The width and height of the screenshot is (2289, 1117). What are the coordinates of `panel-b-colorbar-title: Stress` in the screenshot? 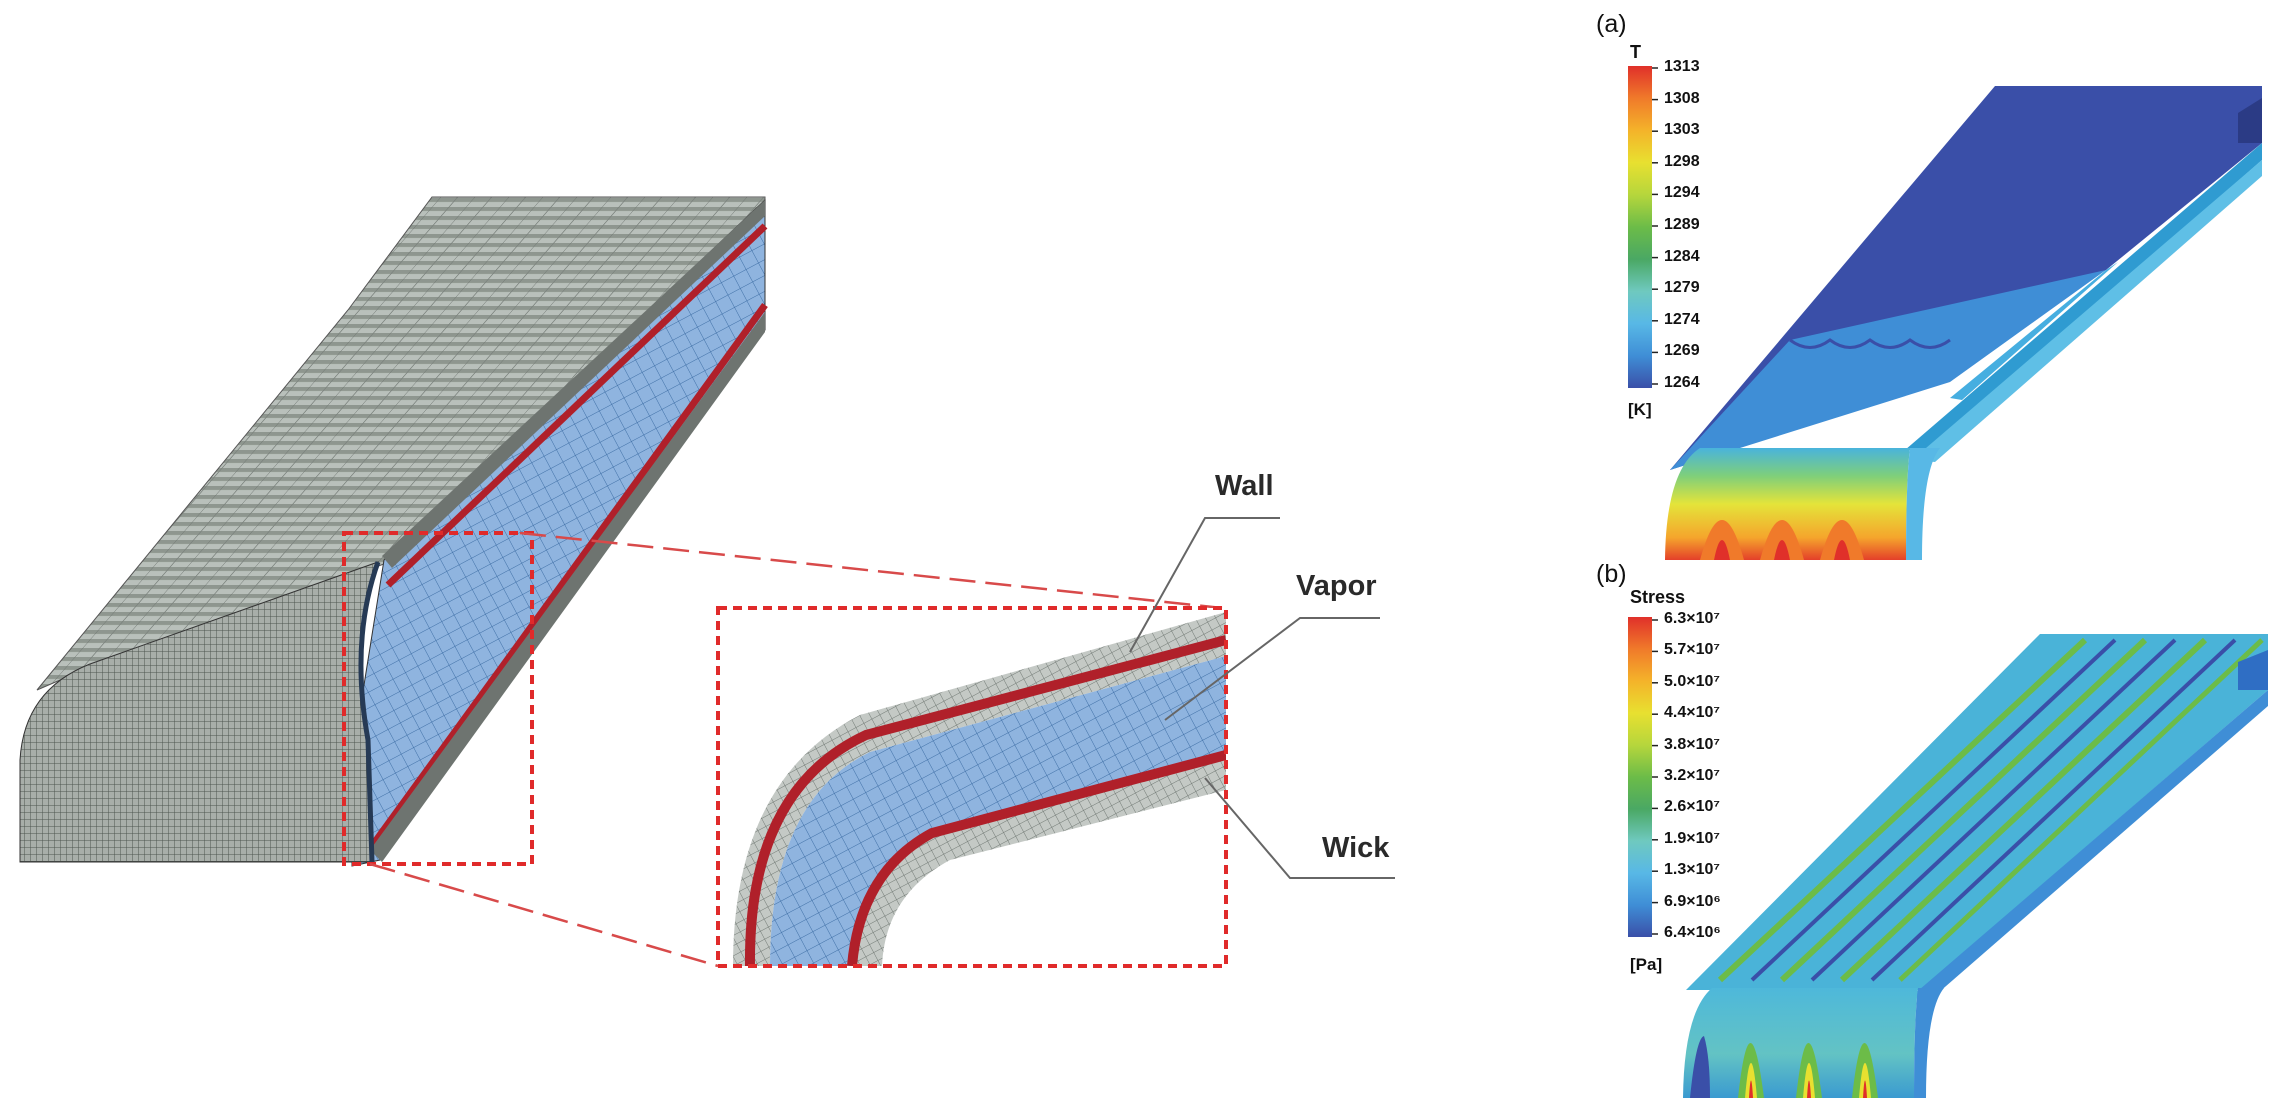 It's located at (1658, 597).